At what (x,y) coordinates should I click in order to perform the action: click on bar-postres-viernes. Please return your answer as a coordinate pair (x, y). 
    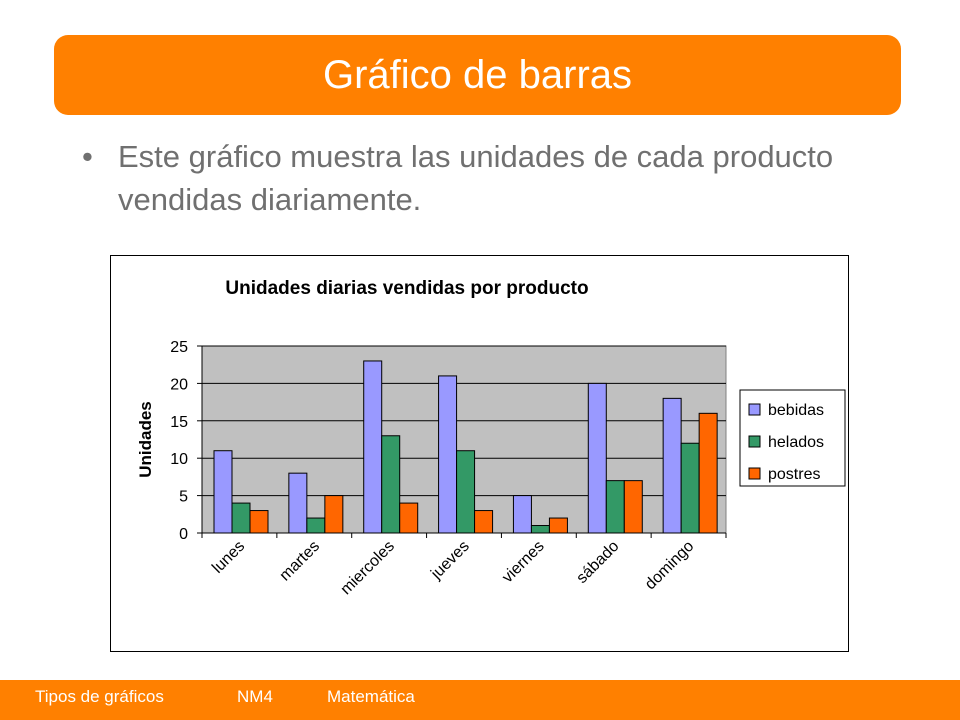
    Looking at the image, I should click on (558, 525).